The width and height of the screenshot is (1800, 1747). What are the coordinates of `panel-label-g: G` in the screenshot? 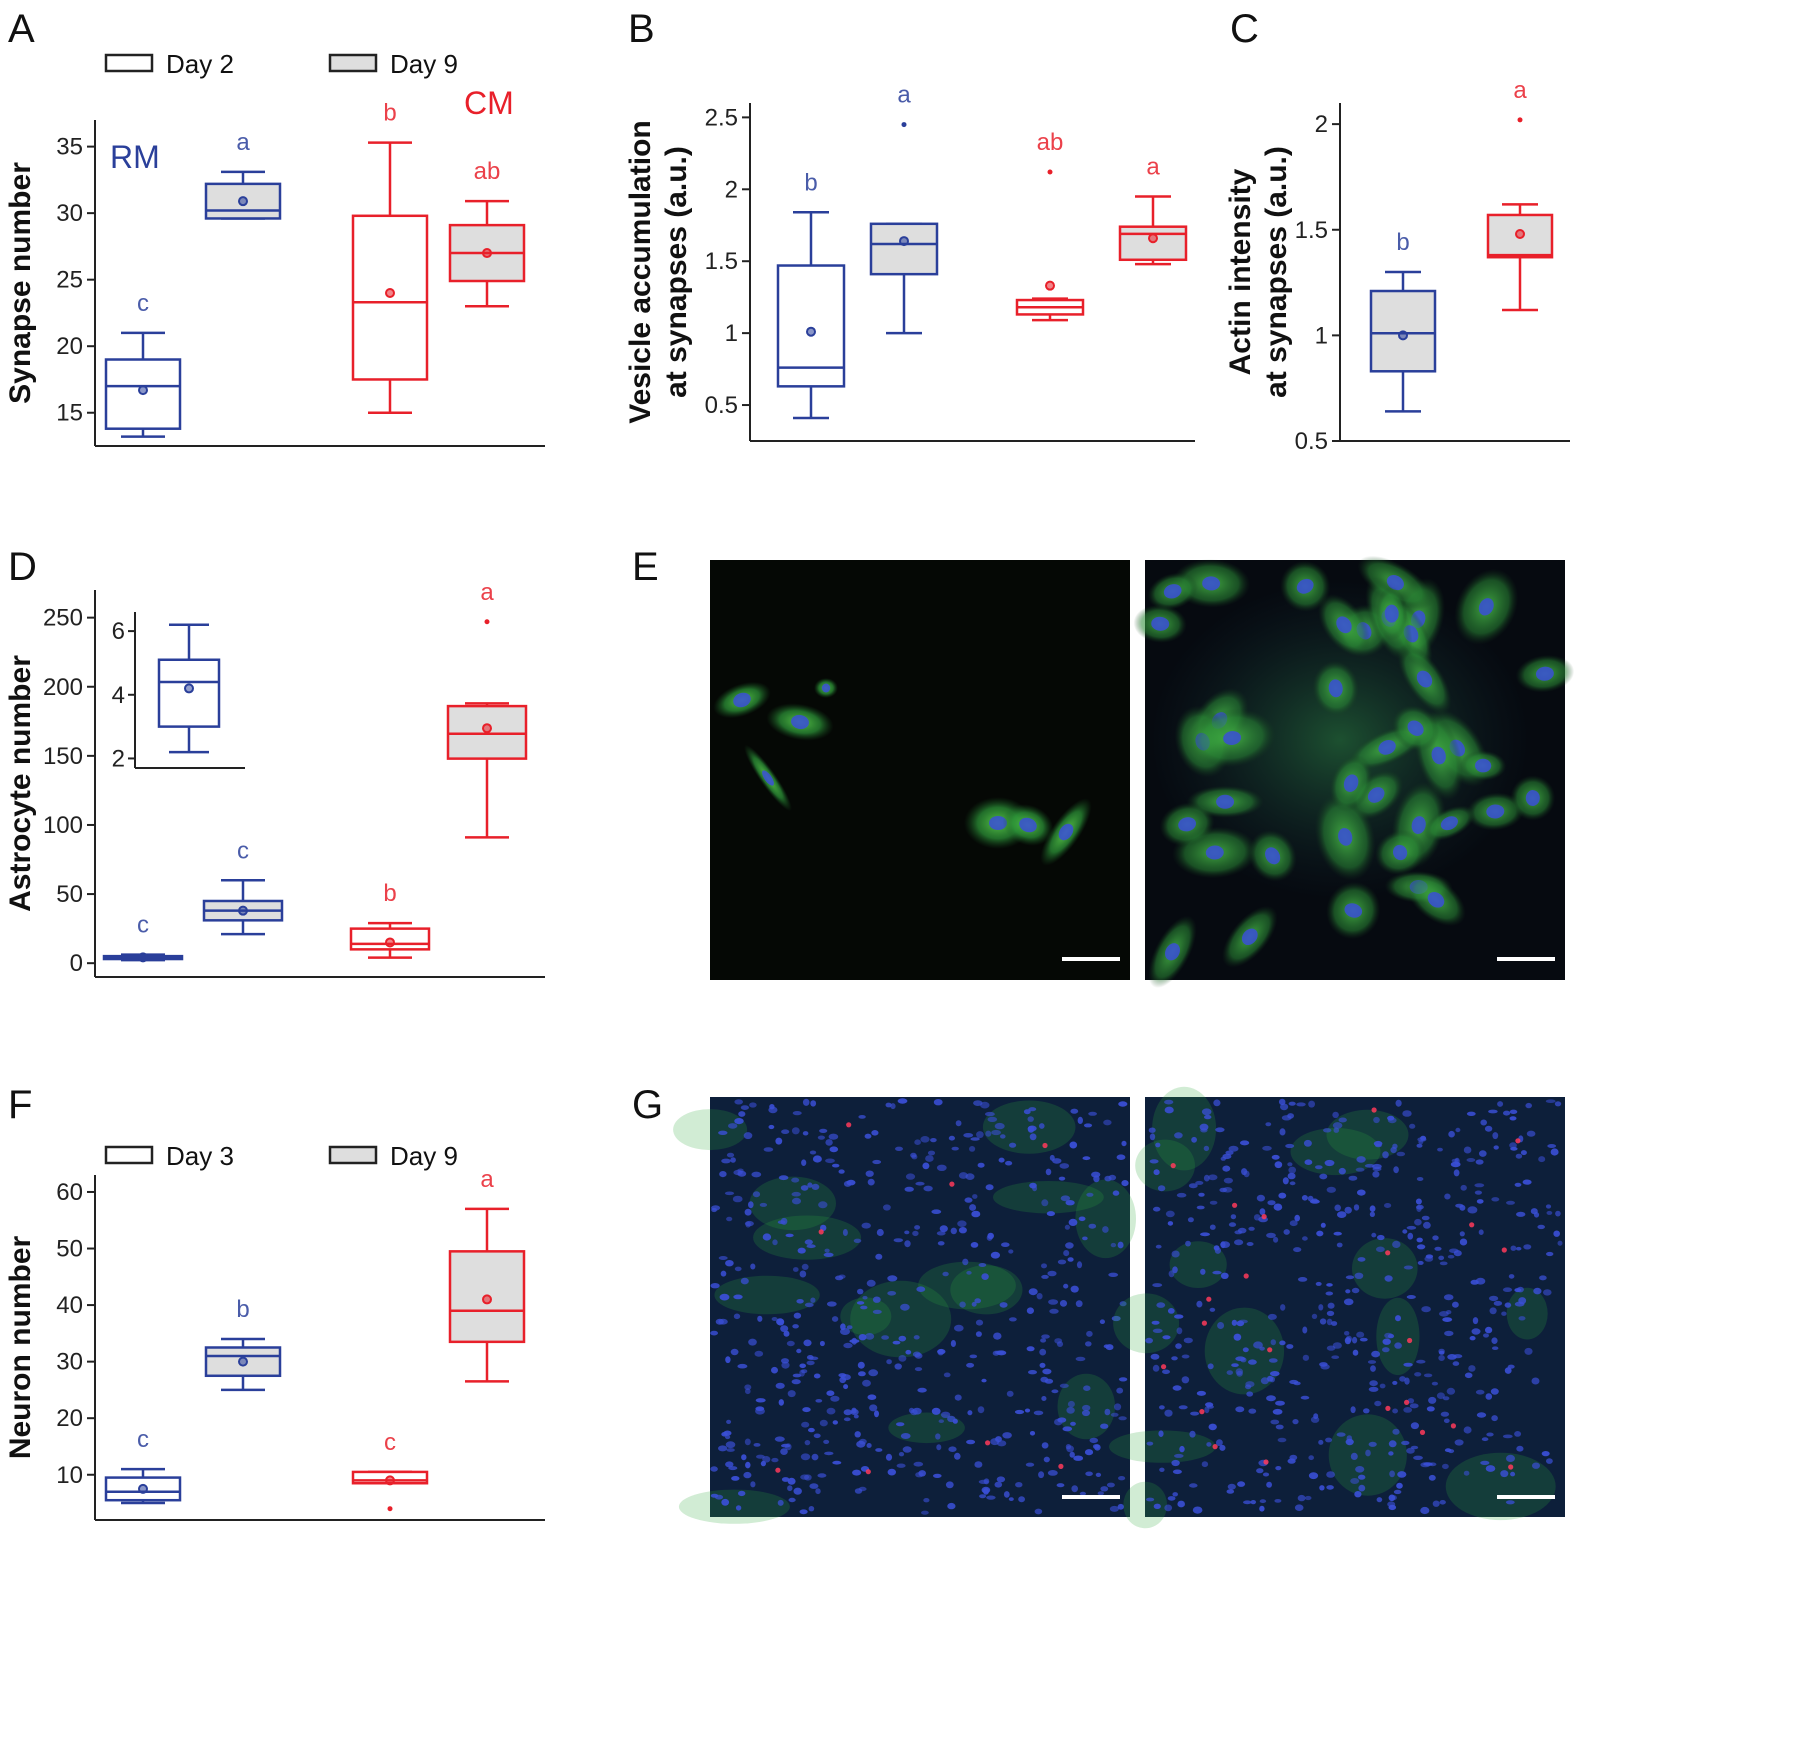 It's located at (647, 1105).